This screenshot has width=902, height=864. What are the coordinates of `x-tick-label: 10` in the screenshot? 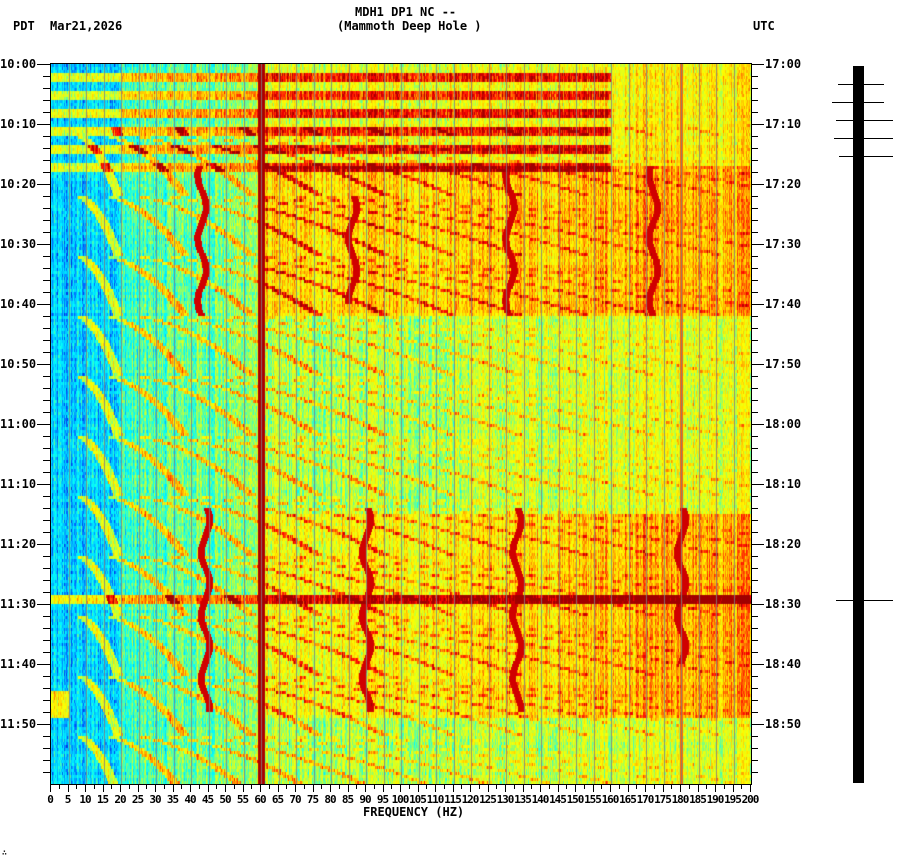 It's located at (85, 799).